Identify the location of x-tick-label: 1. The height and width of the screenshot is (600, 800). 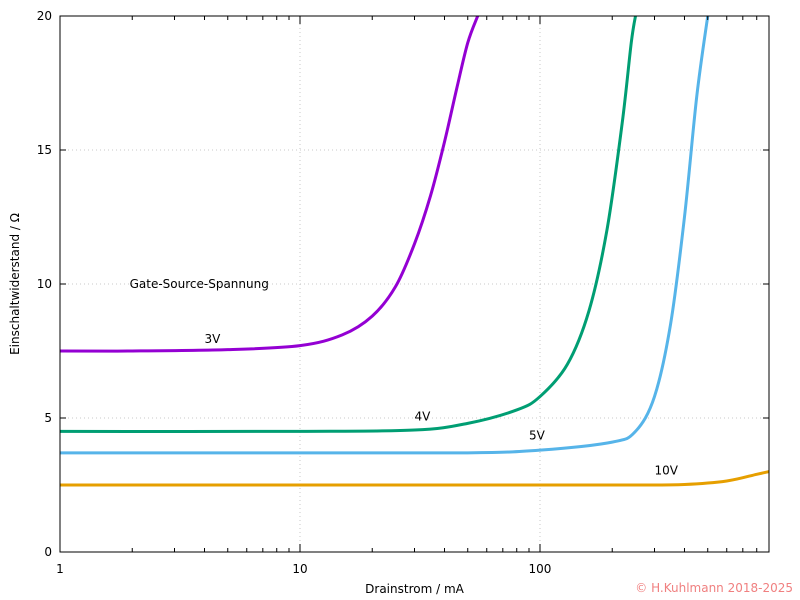
(60, 569).